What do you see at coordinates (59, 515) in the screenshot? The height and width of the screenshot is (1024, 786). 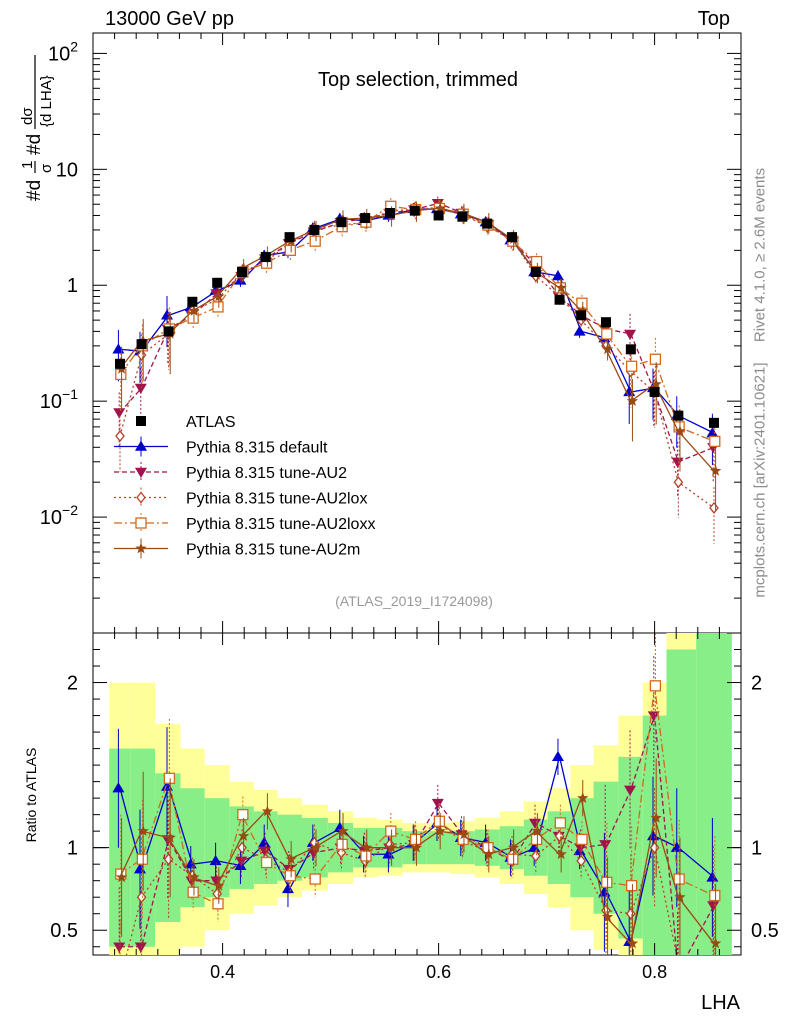 I see `y-tick-label: 10⁻²` at bounding box center [59, 515].